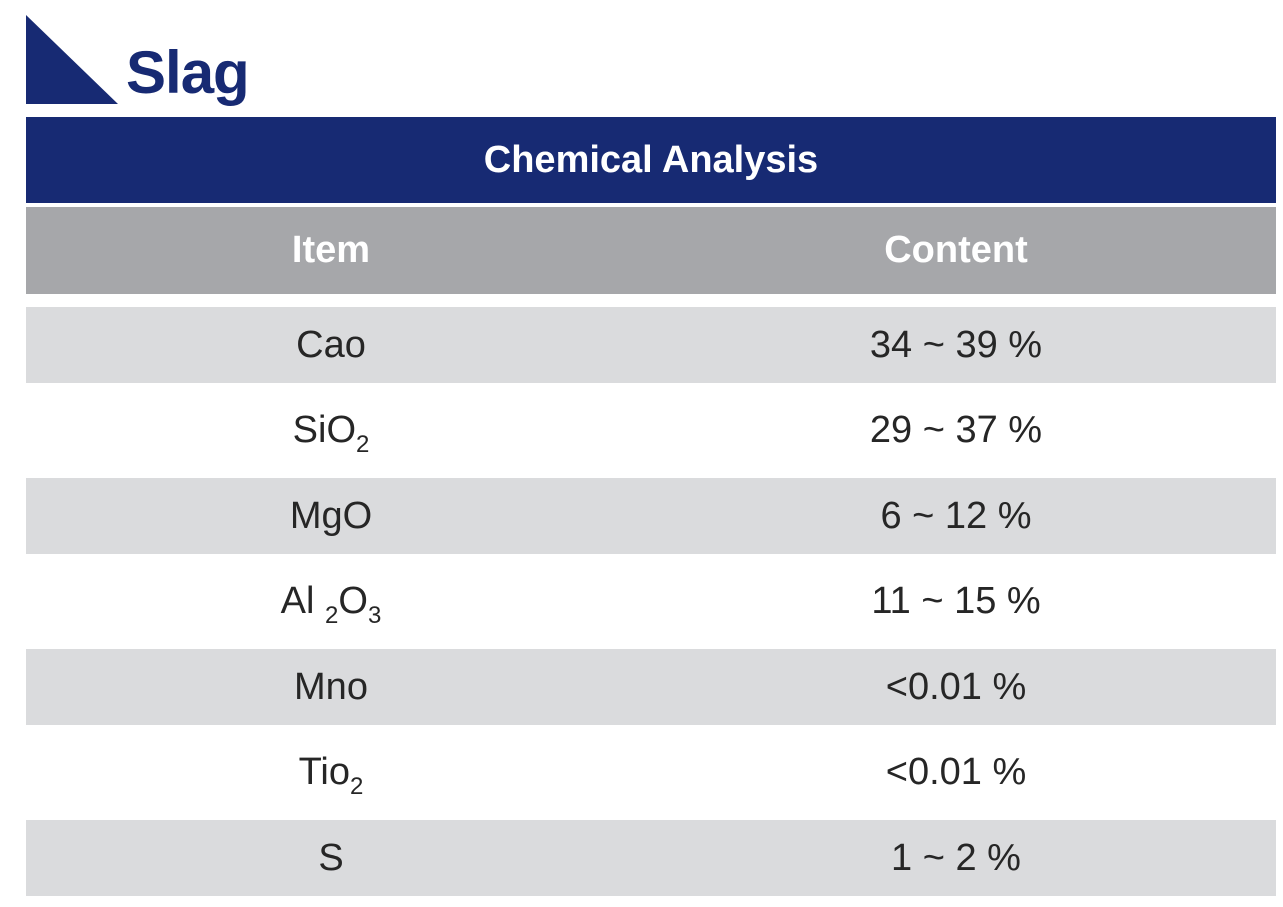 Image resolution: width=1283 pixels, height=907 pixels. I want to click on table-row: SiO2 29 ~ 37 %, so click(651, 430).